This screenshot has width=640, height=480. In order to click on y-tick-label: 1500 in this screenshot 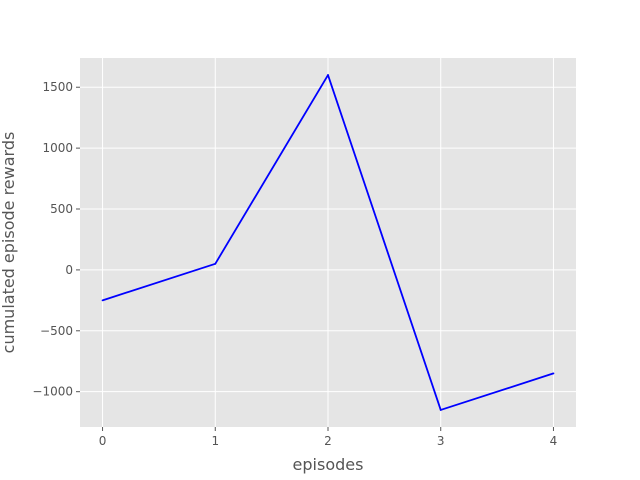, I will do `click(57, 87)`.